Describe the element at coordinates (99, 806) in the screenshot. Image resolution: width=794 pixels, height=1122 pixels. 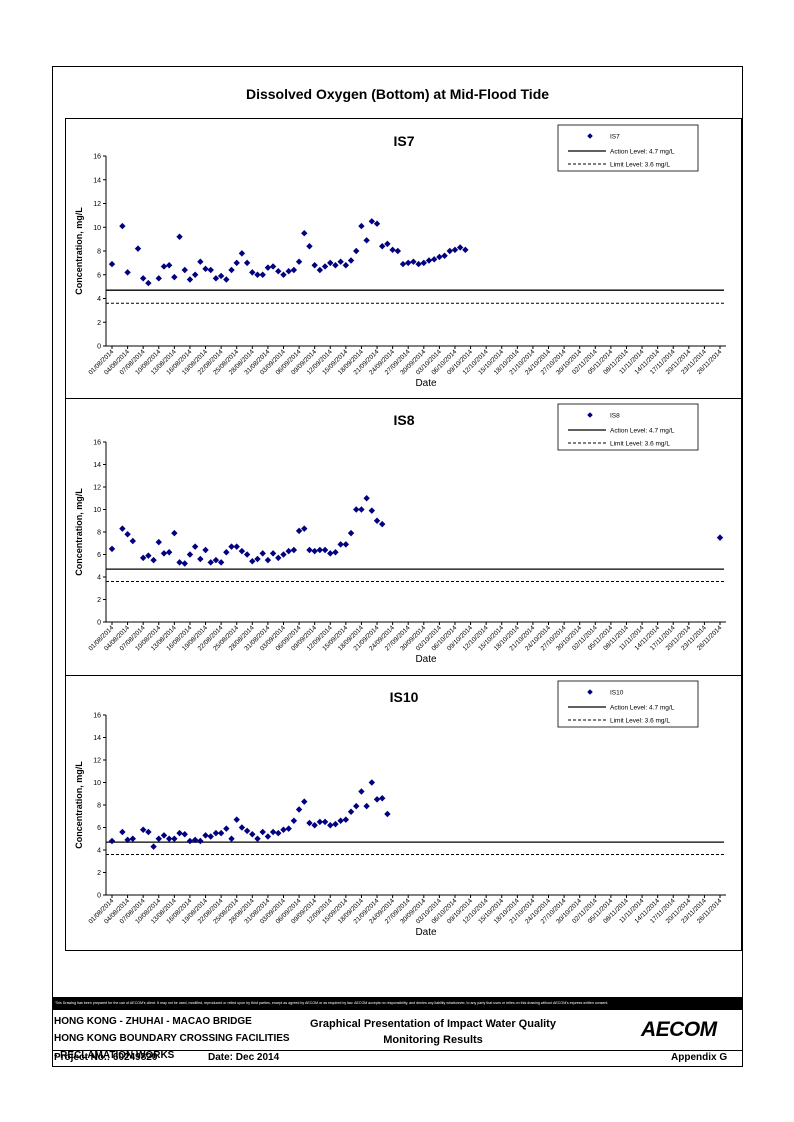
I see `y-tick-label: 8` at that location.